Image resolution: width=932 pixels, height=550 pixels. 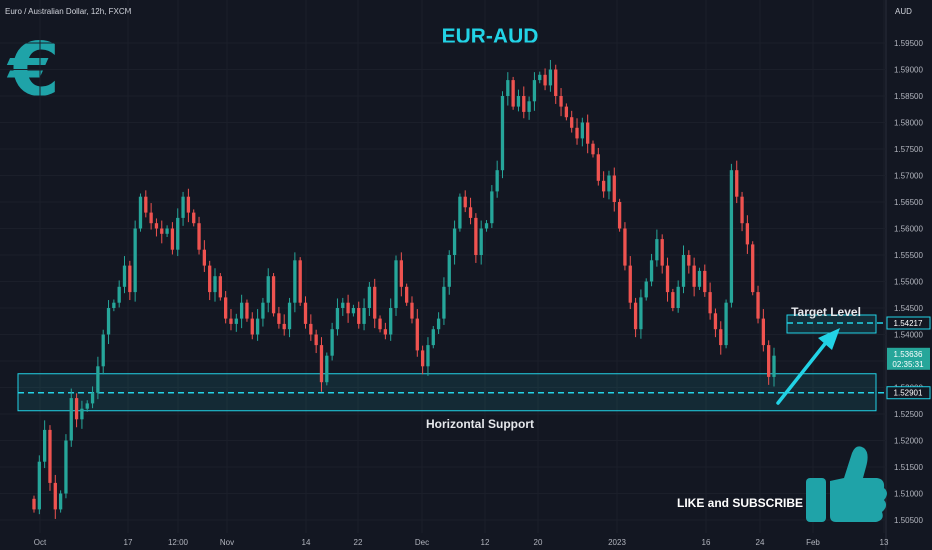 I want to click on y-tick-label: 1.56000, so click(x=908, y=229).